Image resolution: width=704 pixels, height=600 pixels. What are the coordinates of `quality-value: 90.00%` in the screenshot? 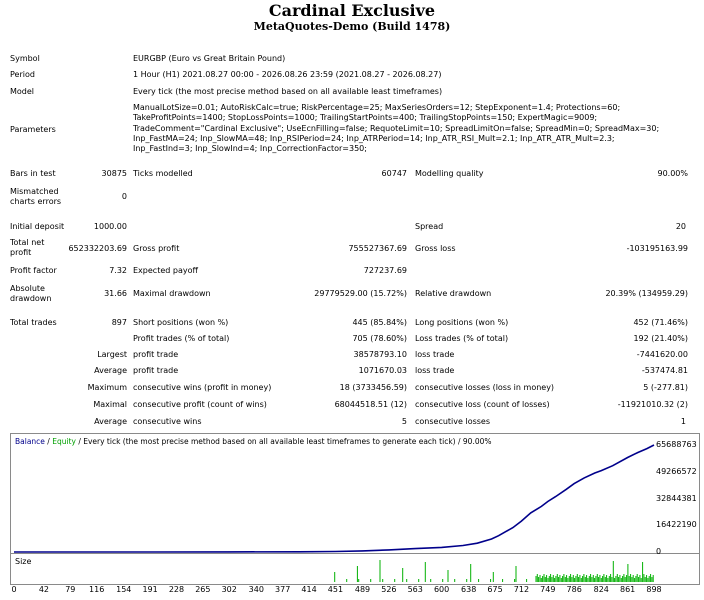 It's located at (672, 173).